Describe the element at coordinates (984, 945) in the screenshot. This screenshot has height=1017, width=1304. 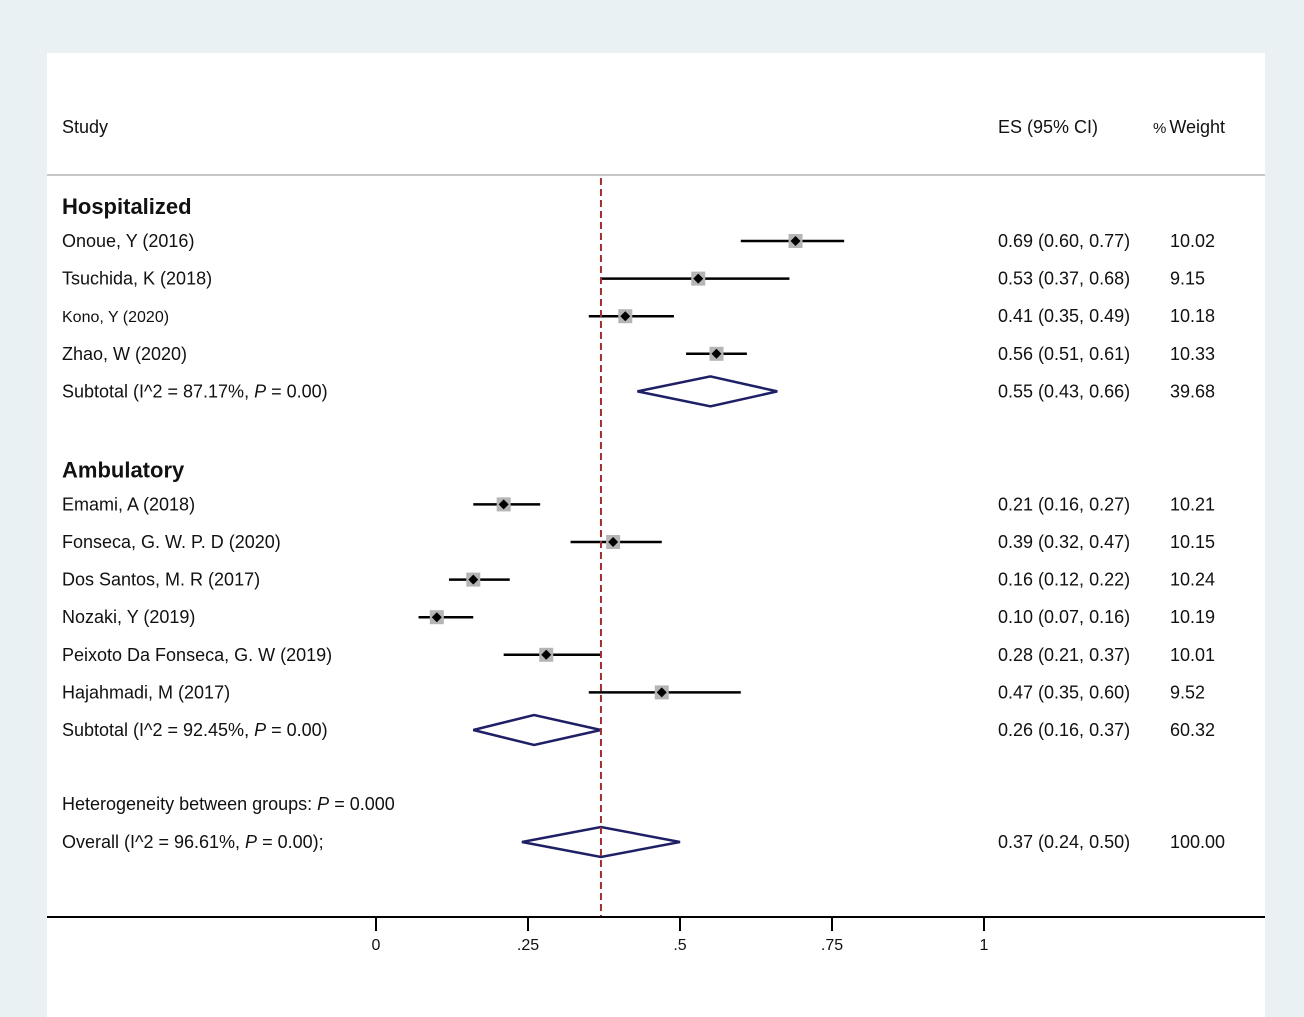
I see `x-tick-label: 1` at that location.